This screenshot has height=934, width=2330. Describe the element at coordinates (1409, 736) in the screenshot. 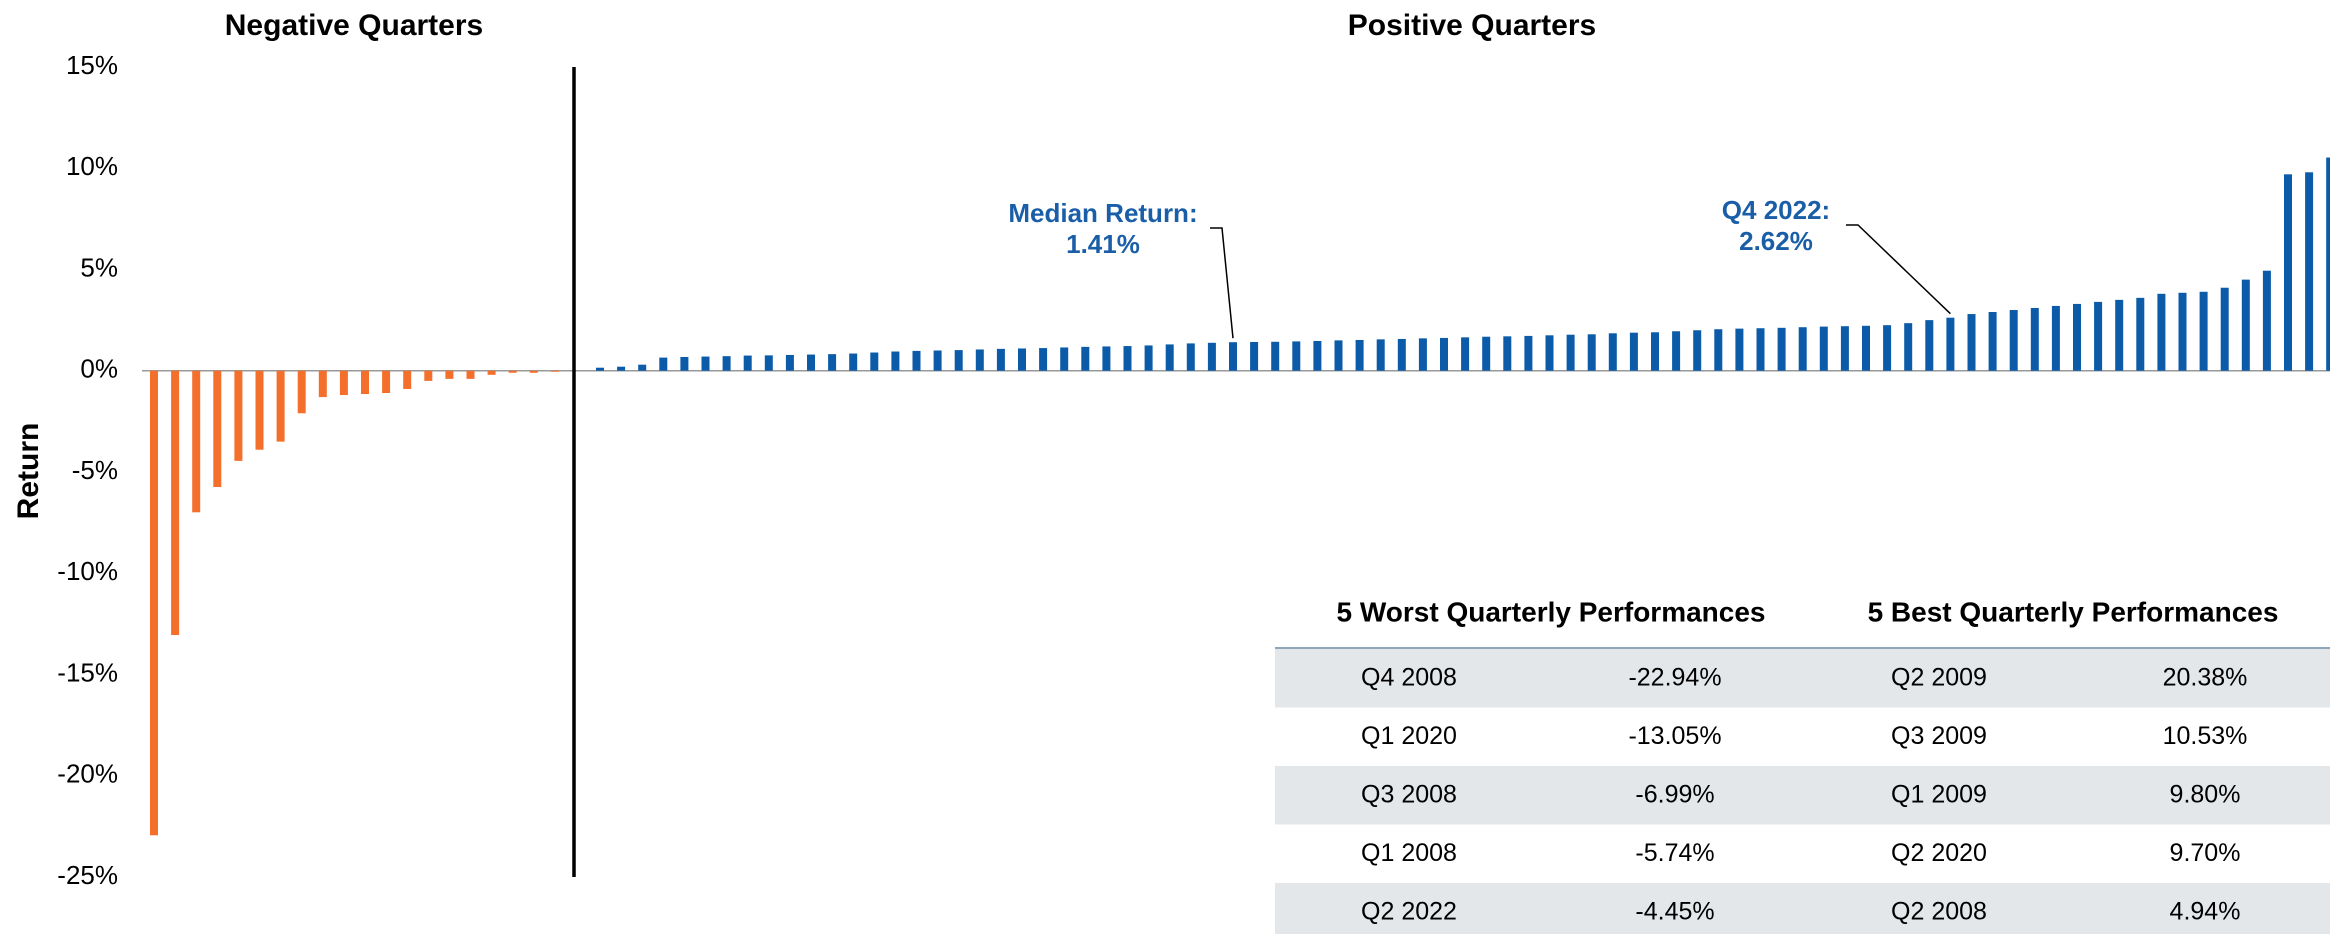

I see `table-cell: Q1 2020` at that location.